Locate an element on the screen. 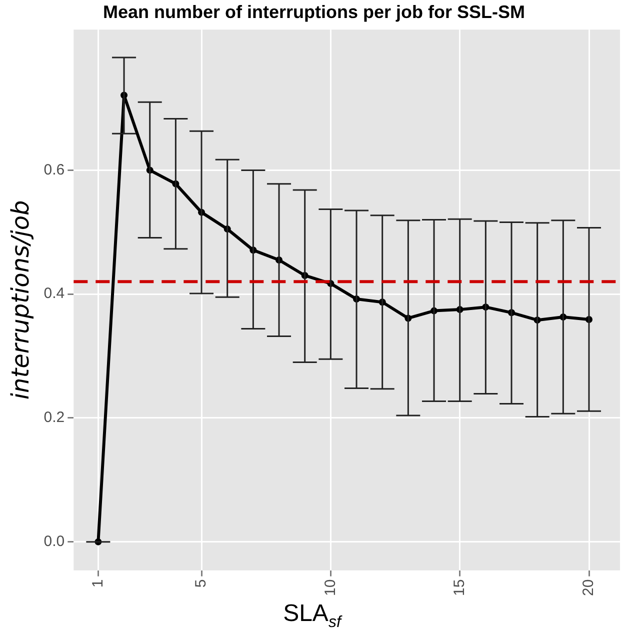 The image size is (624, 639). x-tick-label: 5 is located at coordinates (201, 583).